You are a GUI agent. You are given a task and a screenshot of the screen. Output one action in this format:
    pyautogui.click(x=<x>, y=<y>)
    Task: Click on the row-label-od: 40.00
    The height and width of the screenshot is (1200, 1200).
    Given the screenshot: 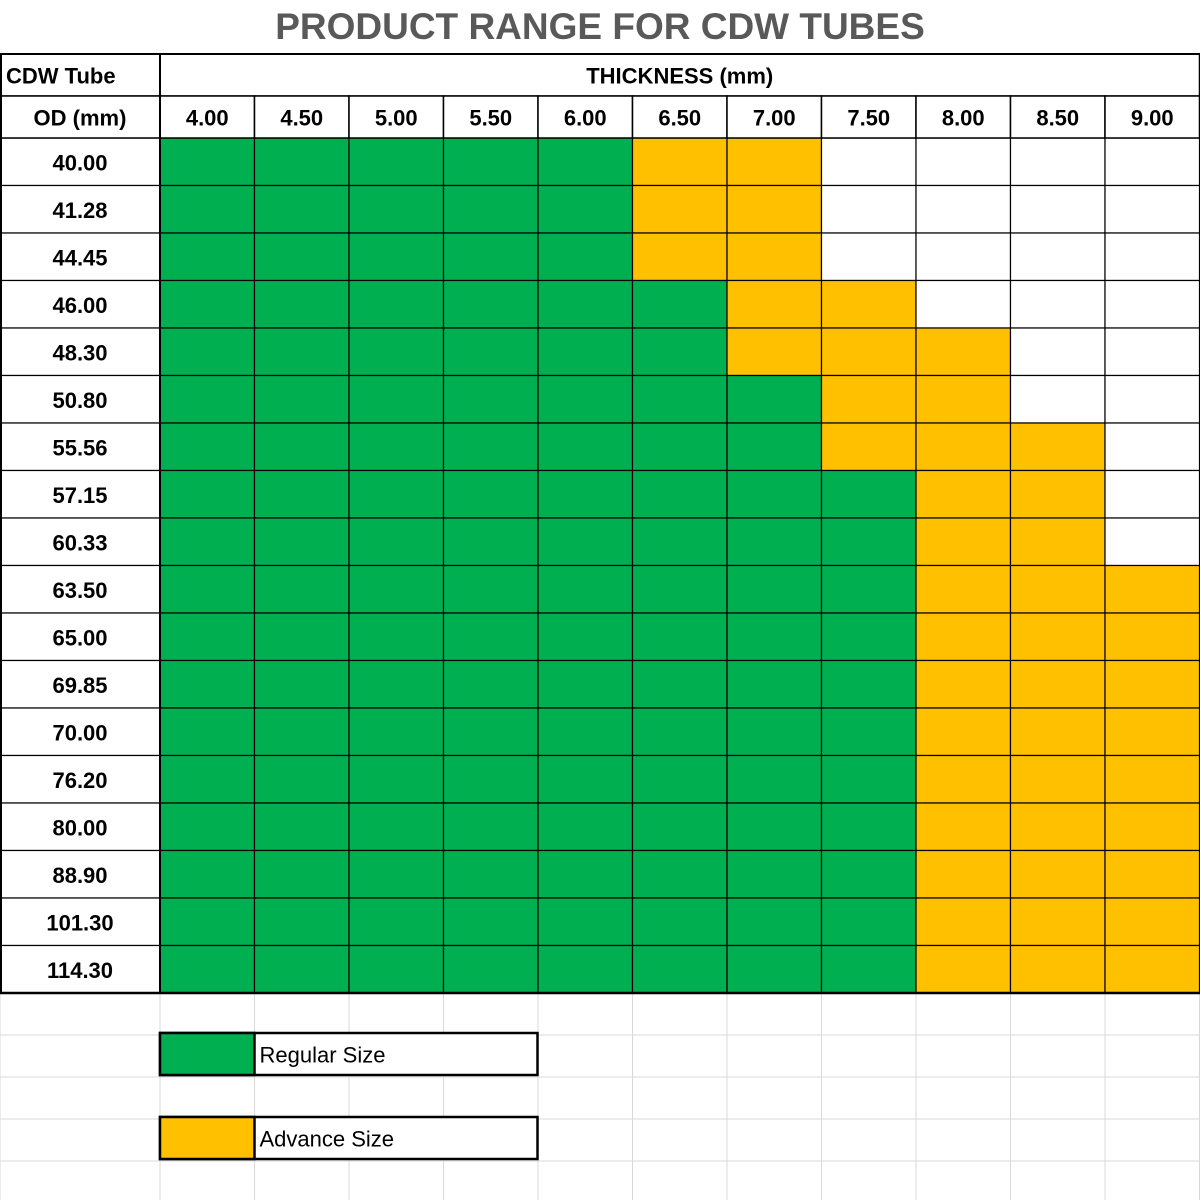 What is the action you would take?
    pyautogui.click(x=79, y=162)
    